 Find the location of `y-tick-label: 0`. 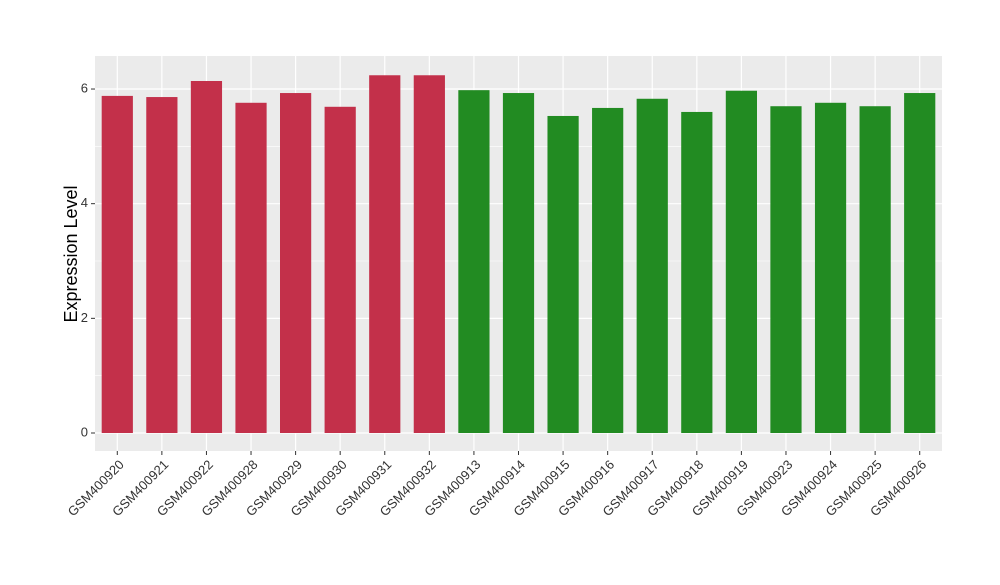

y-tick-label: 0 is located at coordinates (84, 431).